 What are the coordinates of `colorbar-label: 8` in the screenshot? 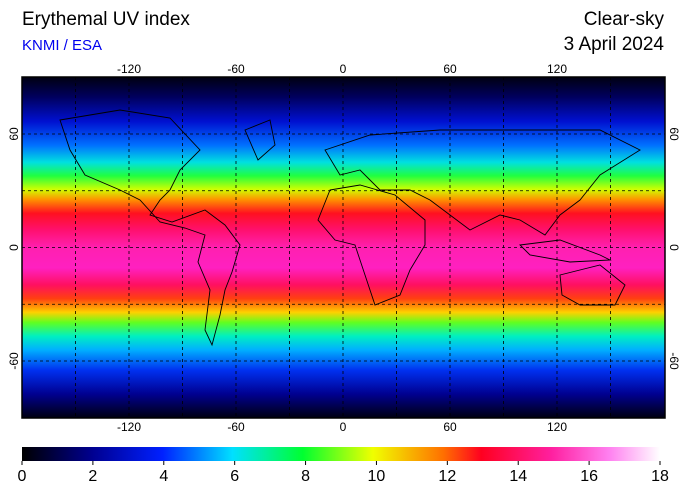 It's located at (305, 476).